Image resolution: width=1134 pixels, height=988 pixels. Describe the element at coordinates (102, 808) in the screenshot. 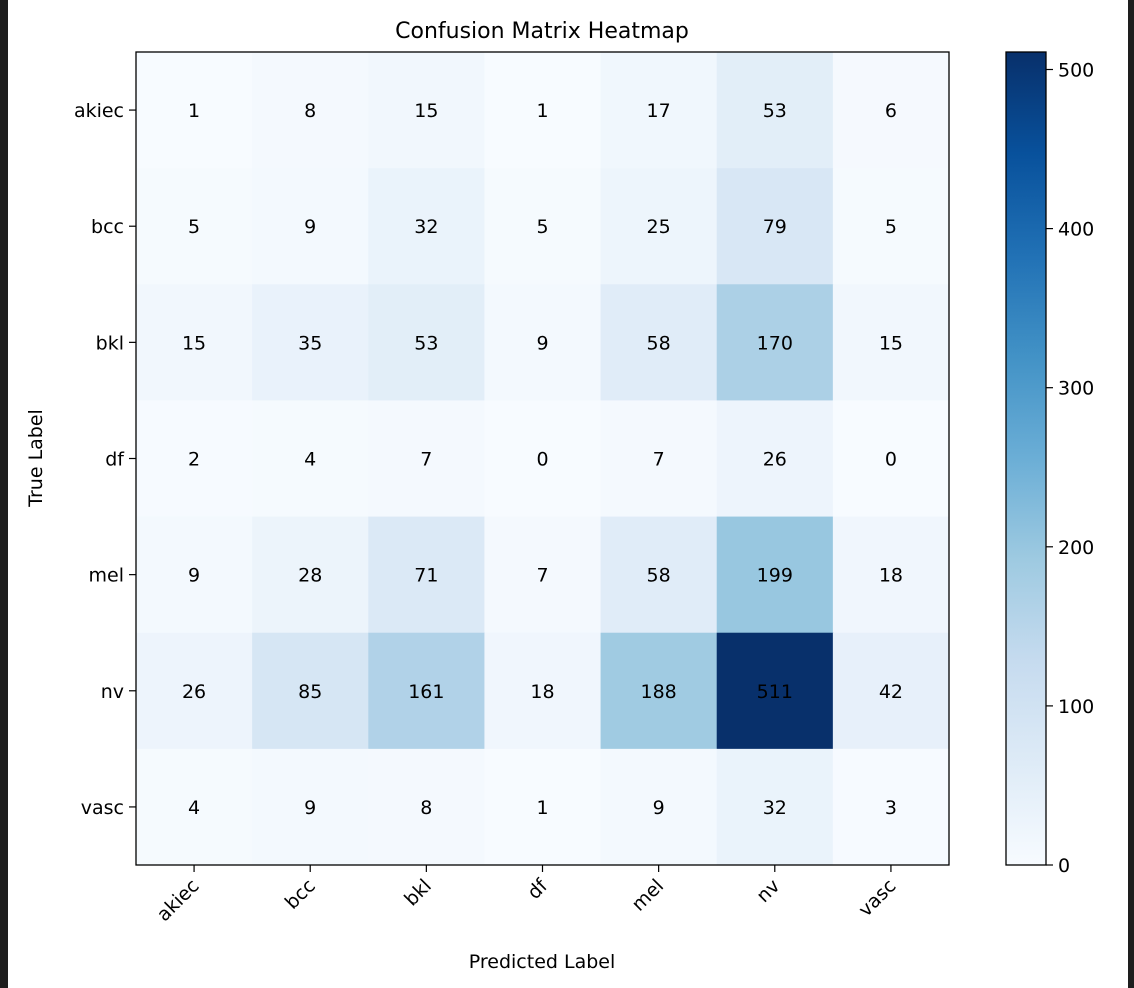

I see `y-tick-label: vasc` at that location.